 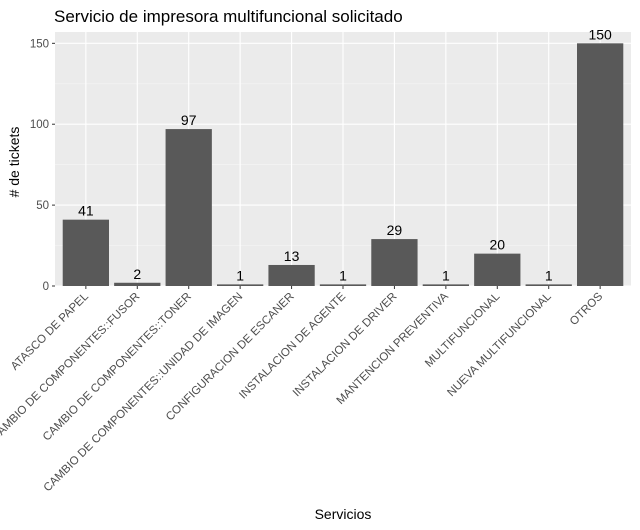 I want to click on data-label: 20, so click(x=497, y=245).